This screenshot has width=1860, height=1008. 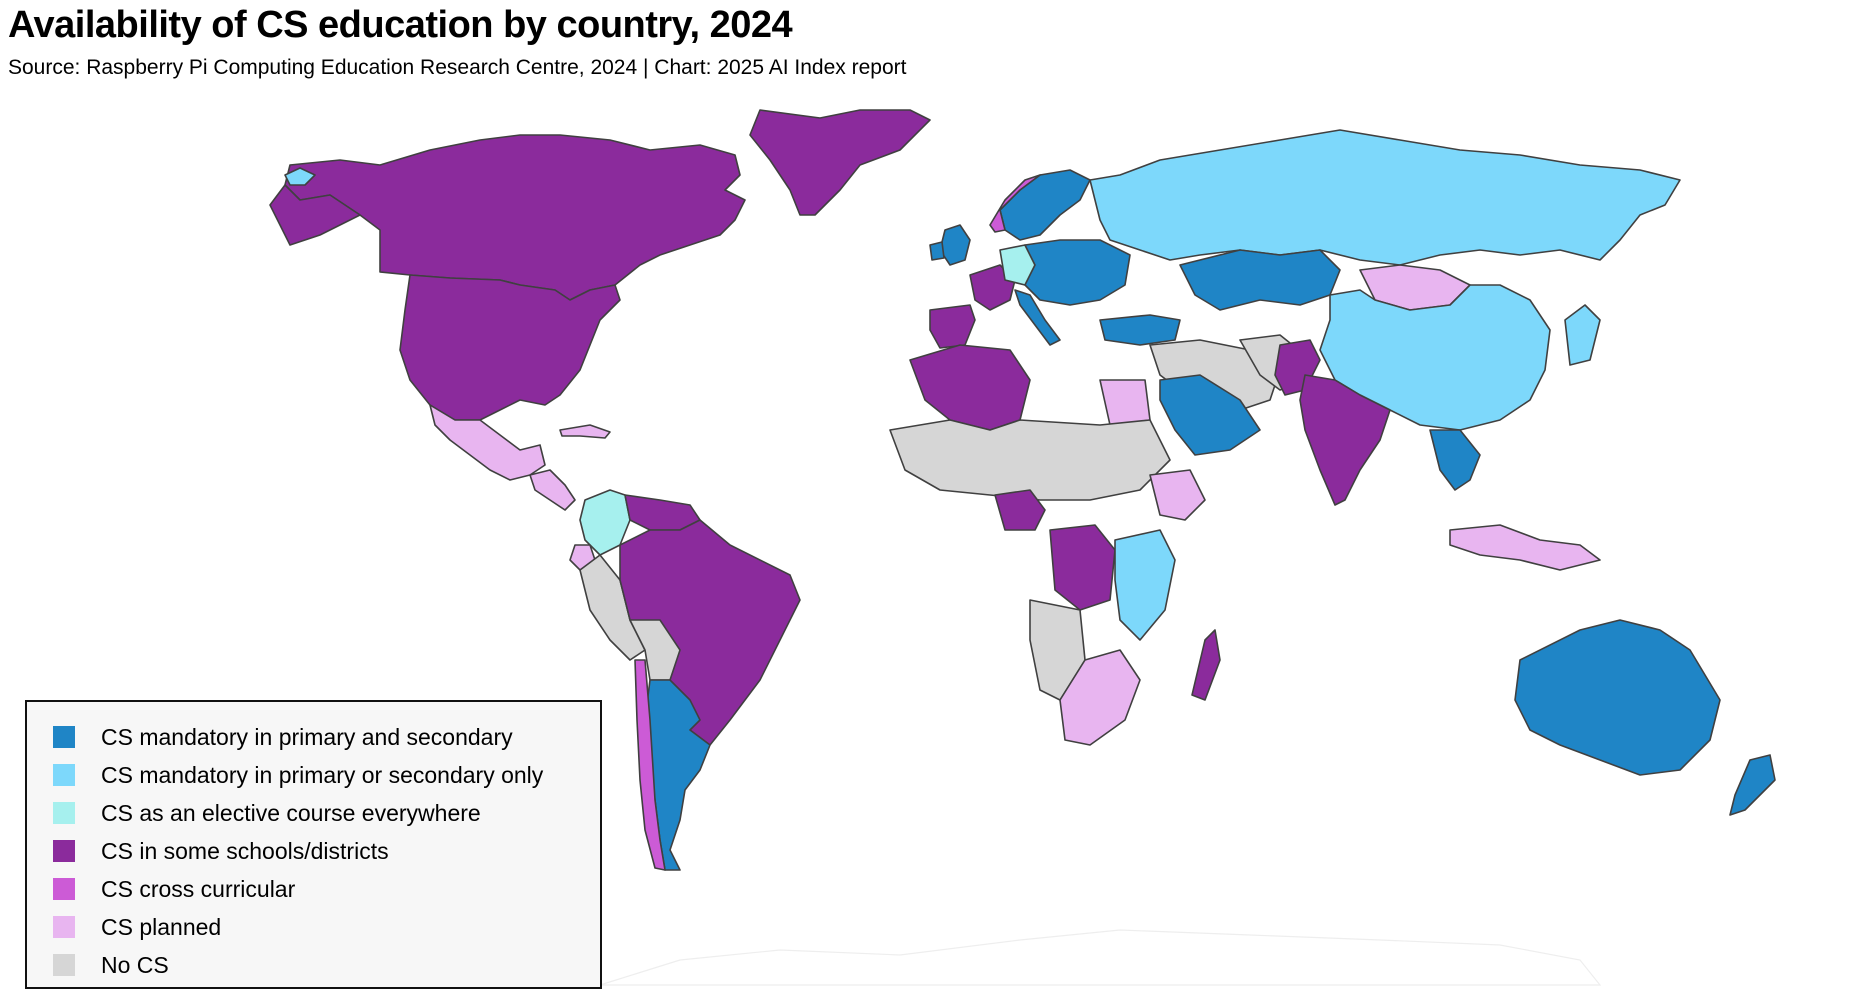 I want to click on legend-item: CS cross curricular, so click(x=326, y=889).